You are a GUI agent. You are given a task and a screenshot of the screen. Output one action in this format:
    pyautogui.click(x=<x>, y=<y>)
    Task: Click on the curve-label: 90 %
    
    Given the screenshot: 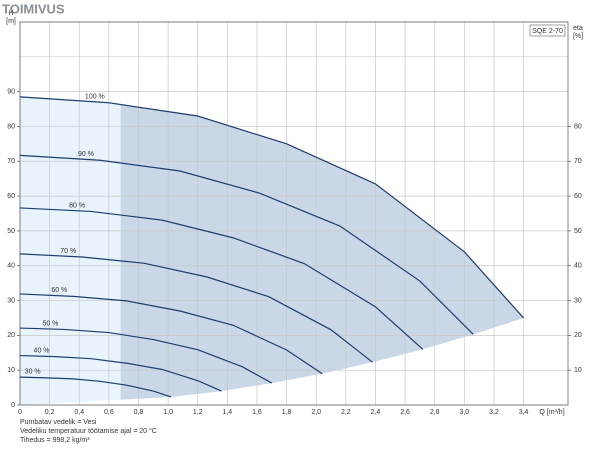 What is the action you would take?
    pyautogui.click(x=86, y=154)
    